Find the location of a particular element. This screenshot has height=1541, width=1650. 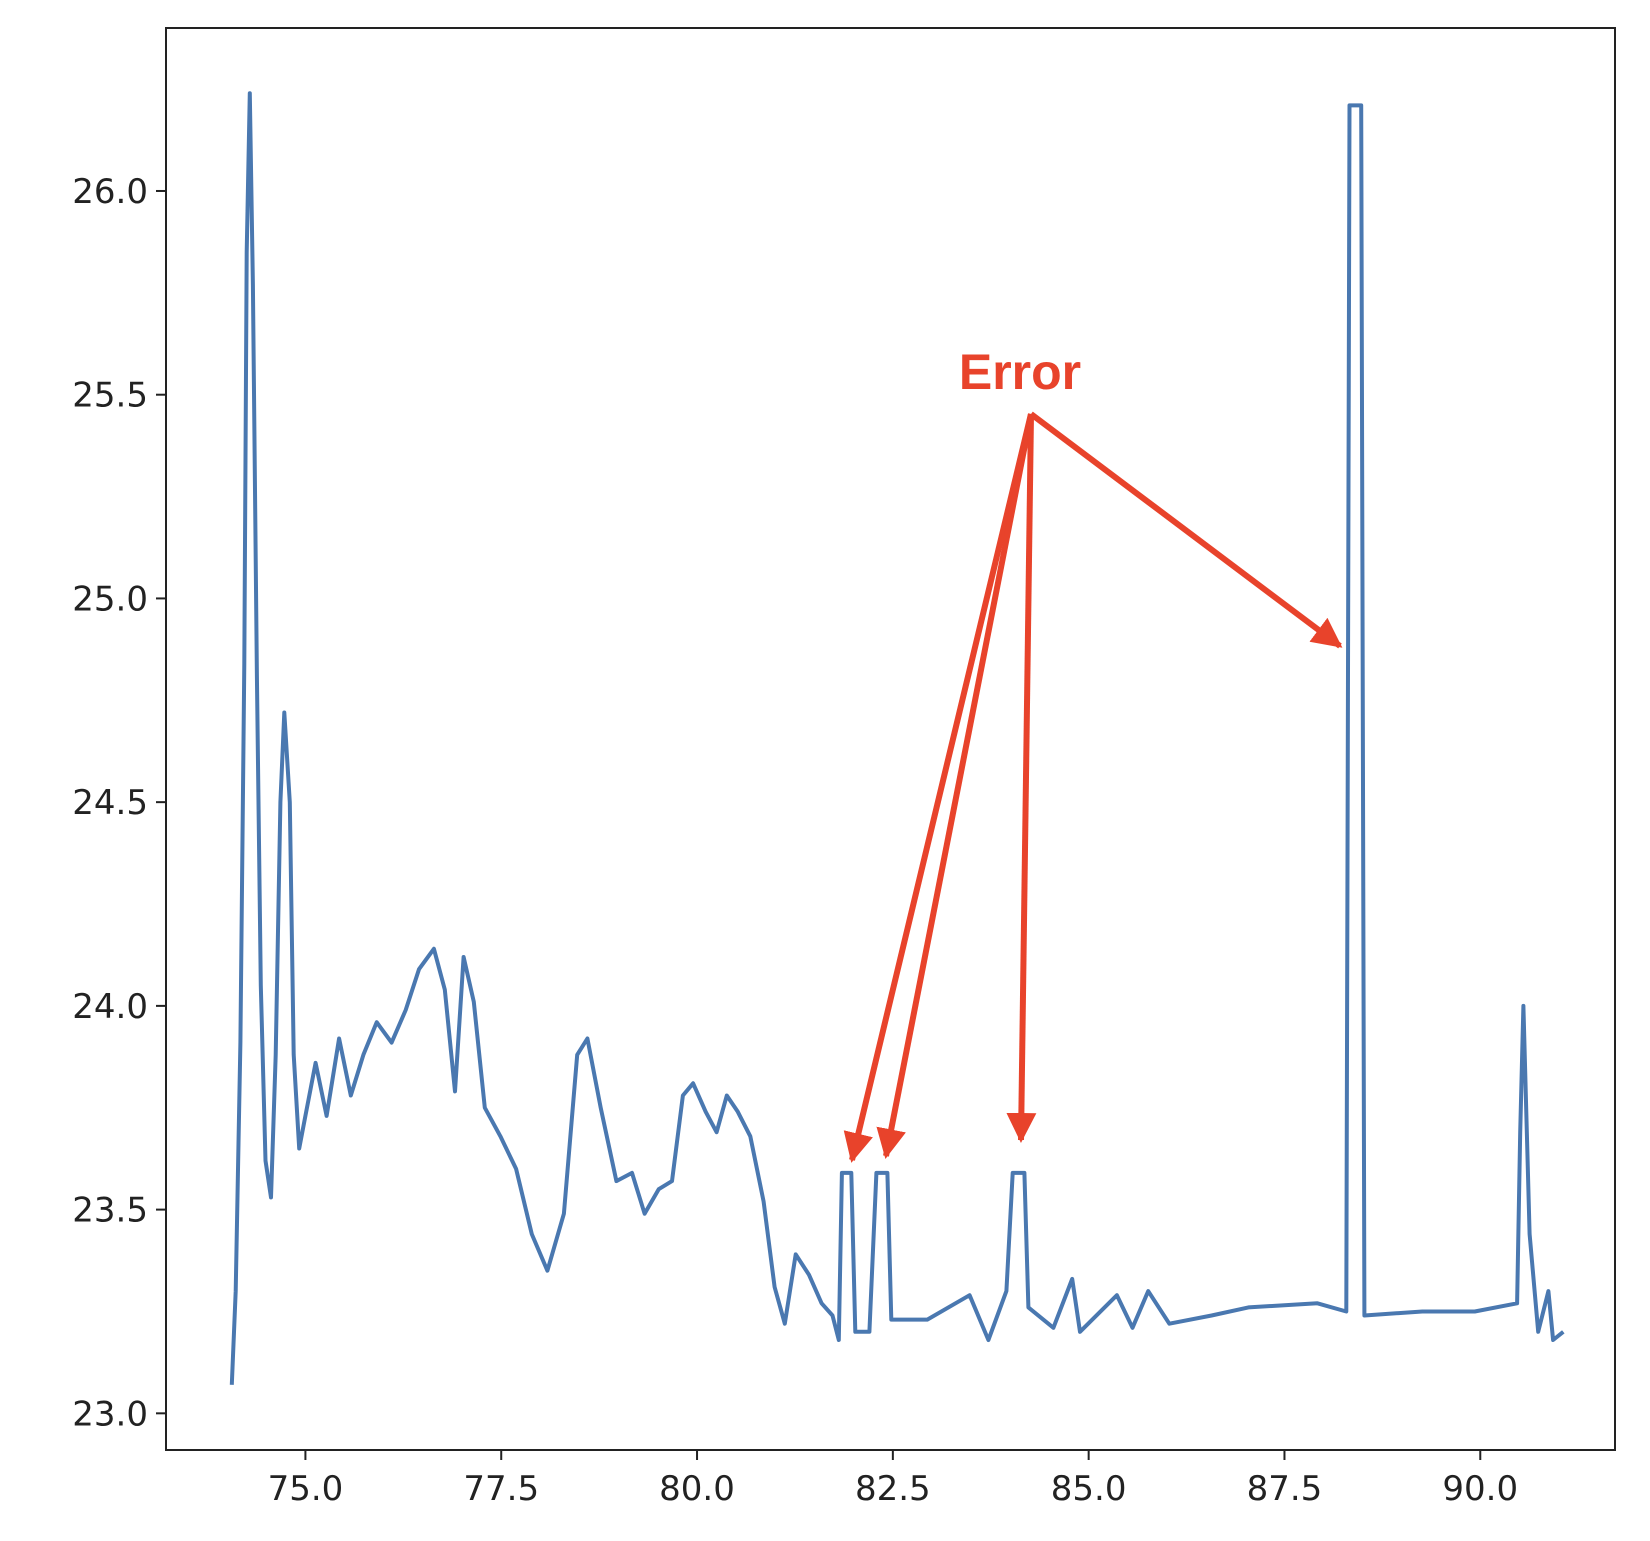

x-tick-label: 80.0 is located at coordinates (697, 1489).